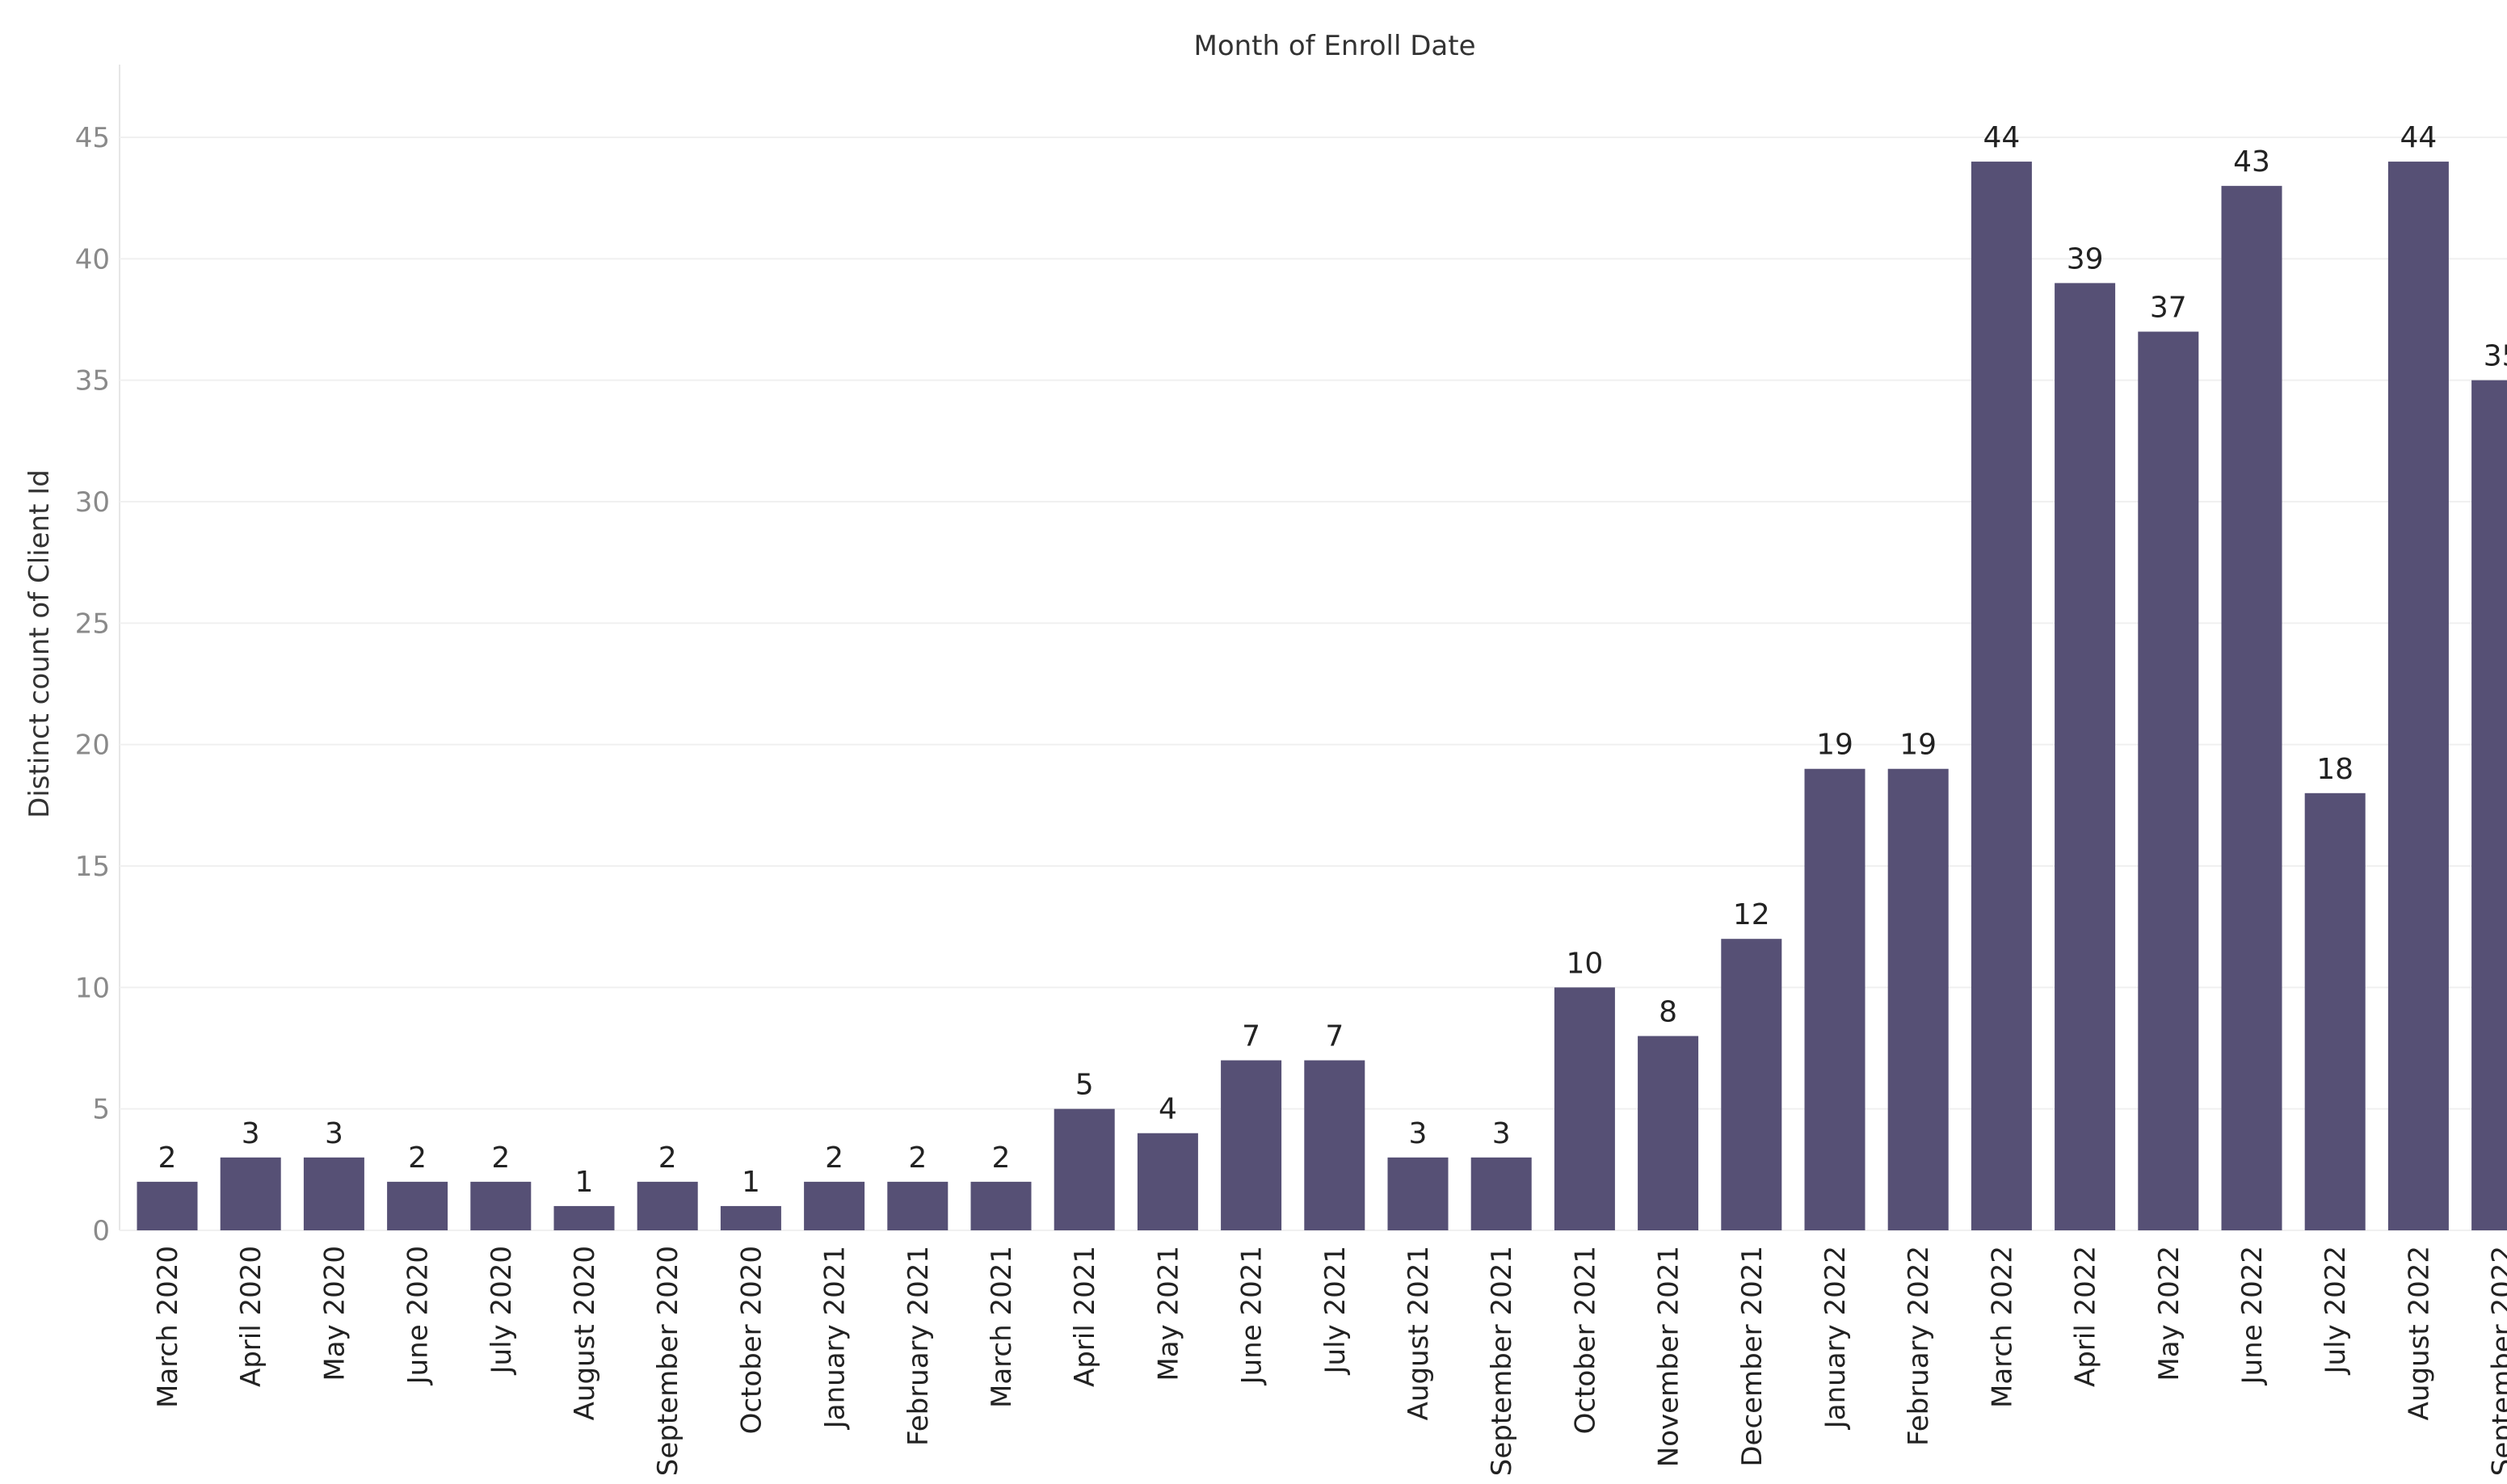 Image resolution: width=2507 pixels, height=1484 pixels. Describe the element at coordinates (334, 1314) in the screenshot. I see `x-tick-label: May 2020` at that location.